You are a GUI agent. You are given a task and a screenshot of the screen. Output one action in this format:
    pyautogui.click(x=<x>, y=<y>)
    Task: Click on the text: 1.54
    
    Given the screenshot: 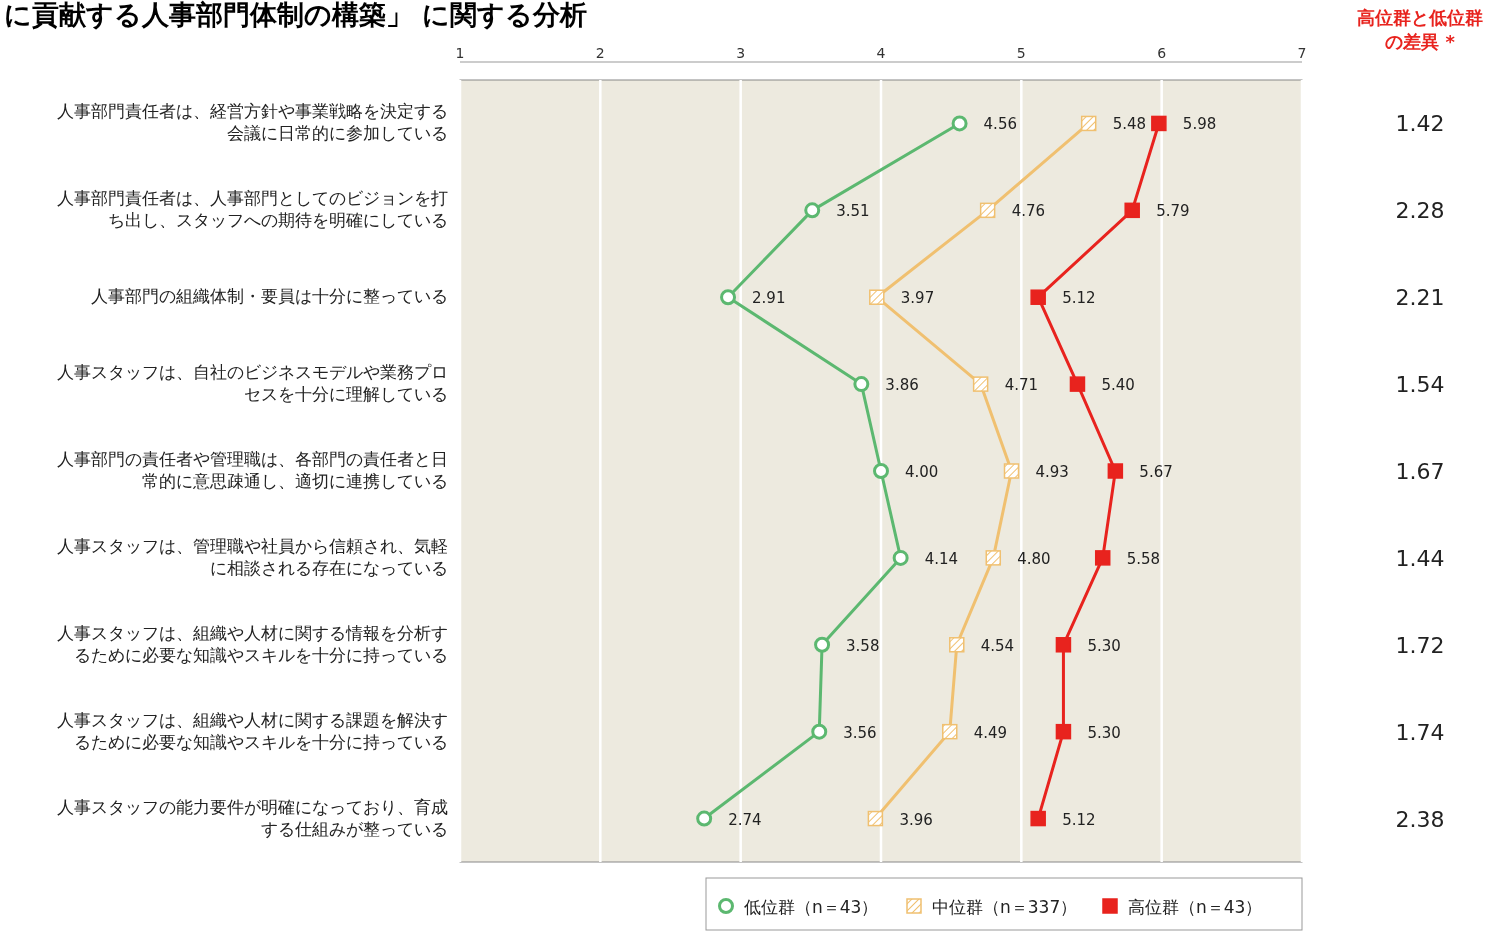 What is the action you would take?
    pyautogui.click(x=1420, y=385)
    